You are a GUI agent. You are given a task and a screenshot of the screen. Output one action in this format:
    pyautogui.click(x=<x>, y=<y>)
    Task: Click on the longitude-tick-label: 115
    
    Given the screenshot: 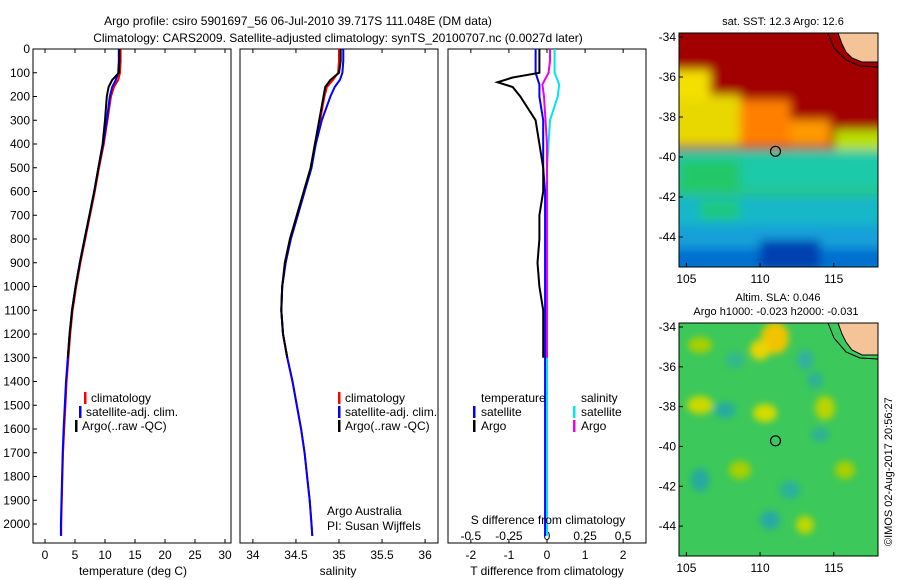 What is the action you would take?
    pyautogui.click(x=833, y=279)
    